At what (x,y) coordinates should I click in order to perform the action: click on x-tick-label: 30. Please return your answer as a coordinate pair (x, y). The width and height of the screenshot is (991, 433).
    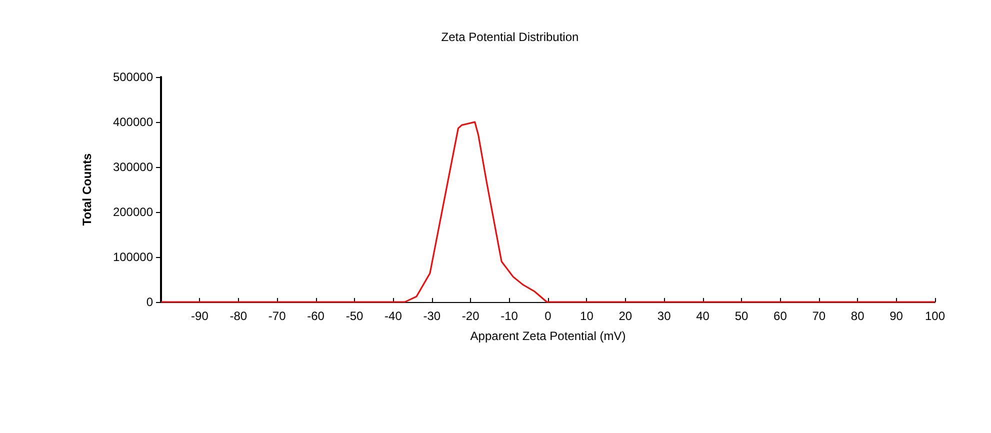
    Looking at the image, I should click on (664, 316).